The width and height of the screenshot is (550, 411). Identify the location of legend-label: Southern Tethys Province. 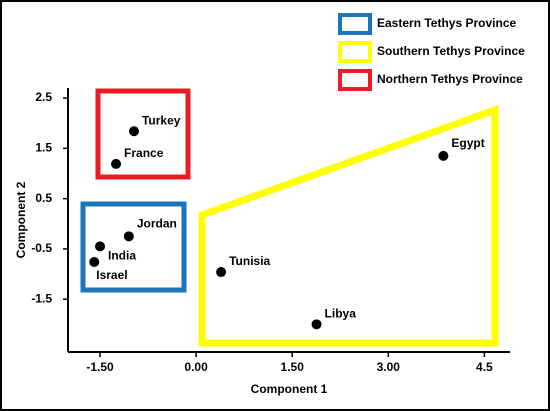
(451, 51).